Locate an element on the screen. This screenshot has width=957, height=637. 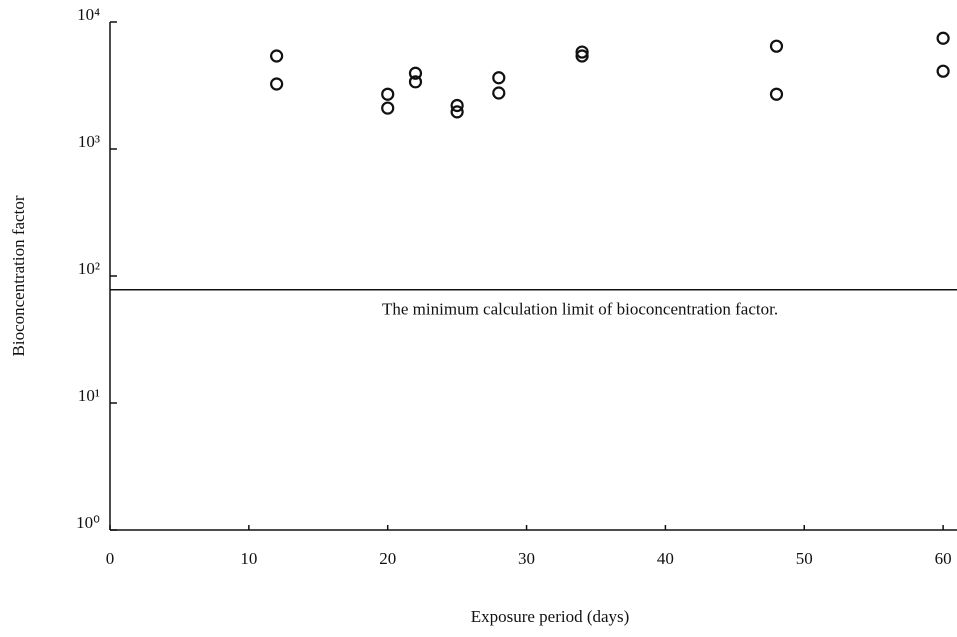
y-tick-label: 10⁴ is located at coordinates (88, 14).